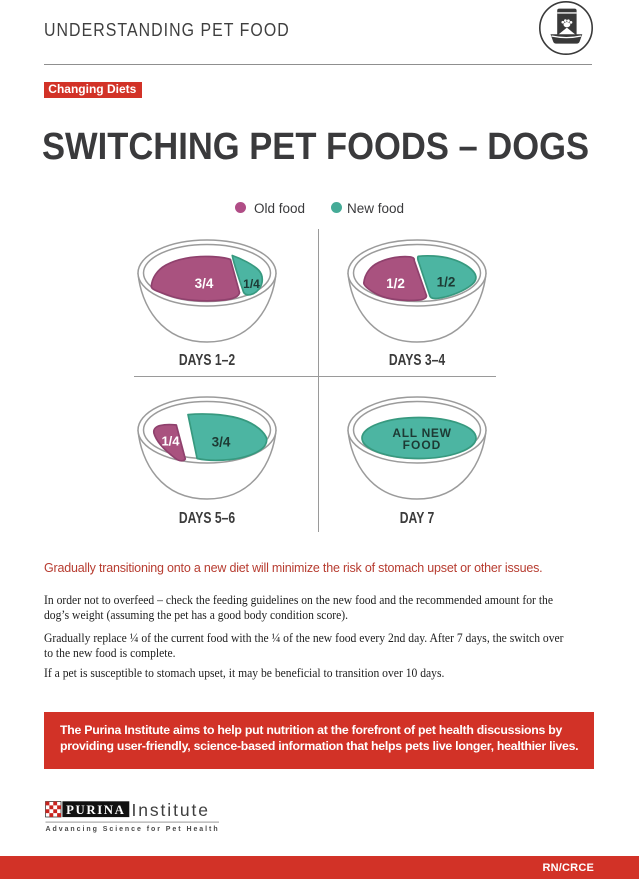  What do you see at coordinates (133, 829) in the screenshot?
I see `svg-text:Advancing Science for Pet Heal: Advancing Science for Pet Health` at bounding box center [133, 829].